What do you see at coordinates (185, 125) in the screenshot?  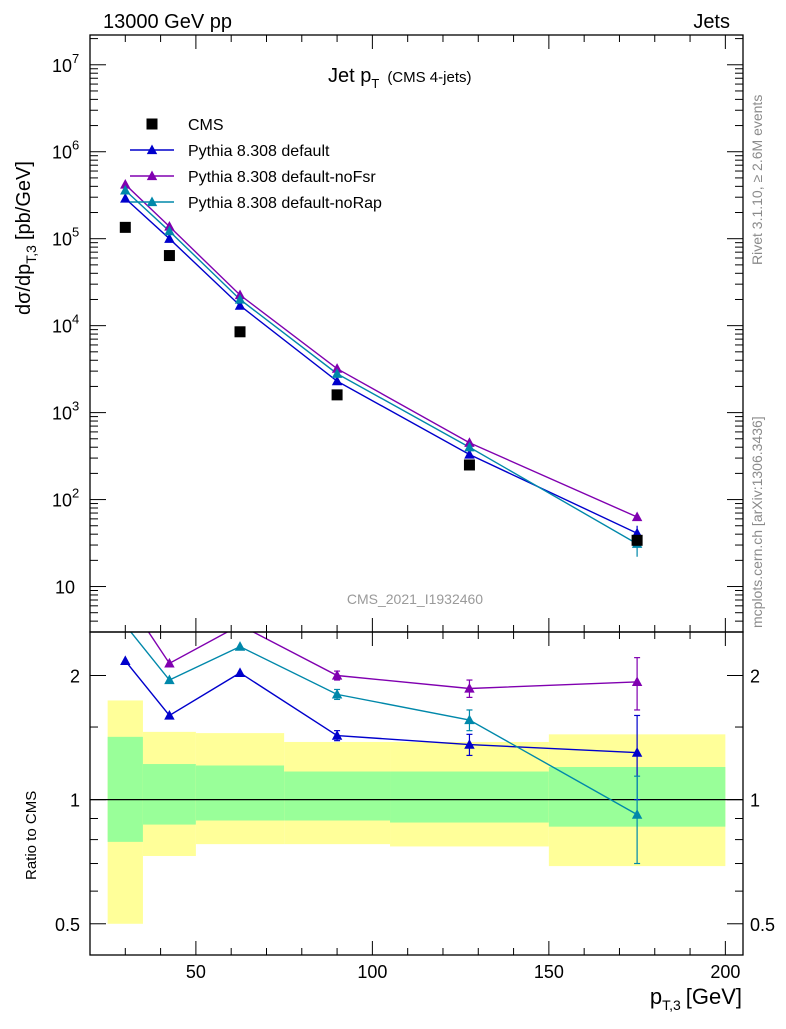 I see `legend-entry: CMS` at bounding box center [185, 125].